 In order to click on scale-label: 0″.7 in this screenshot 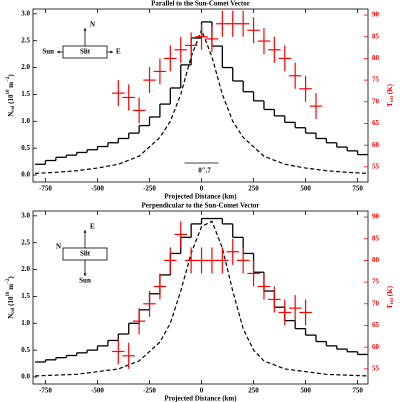, I will do `click(204, 171)`.